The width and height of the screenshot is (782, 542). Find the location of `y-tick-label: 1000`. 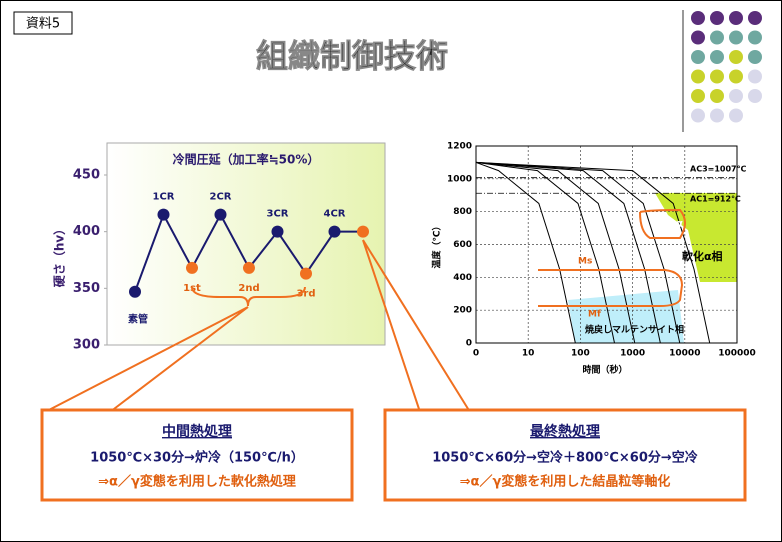

y-tick-label: 1000 is located at coordinates (459, 179).